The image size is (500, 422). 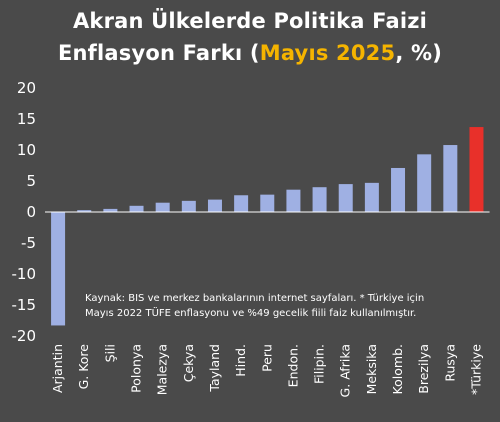 I want to click on x-category-label: Çekya, so click(x=188, y=363).